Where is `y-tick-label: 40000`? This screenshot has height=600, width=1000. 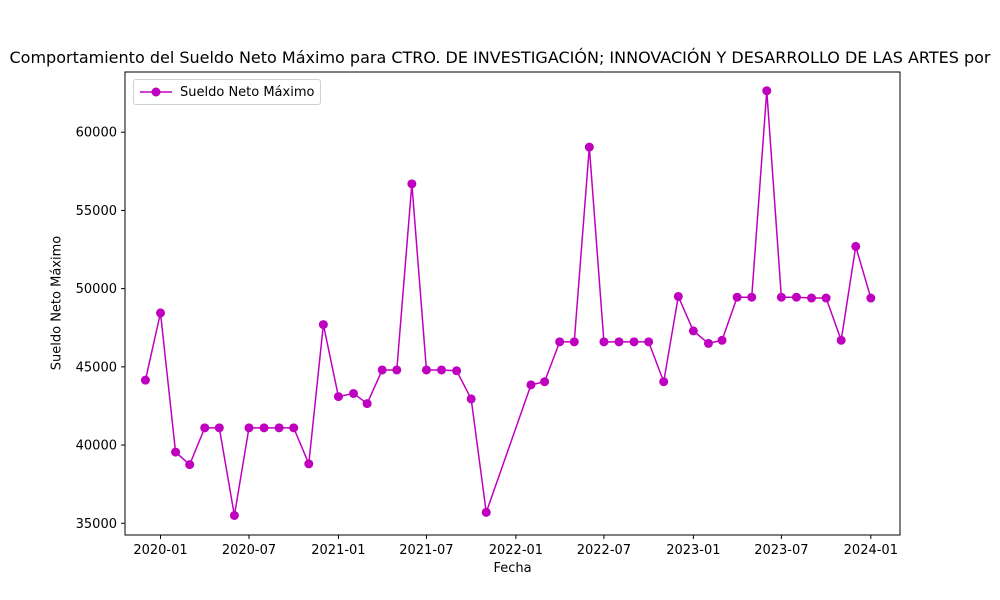 y-tick-label: 40000 is located at coordinates (96, 446).